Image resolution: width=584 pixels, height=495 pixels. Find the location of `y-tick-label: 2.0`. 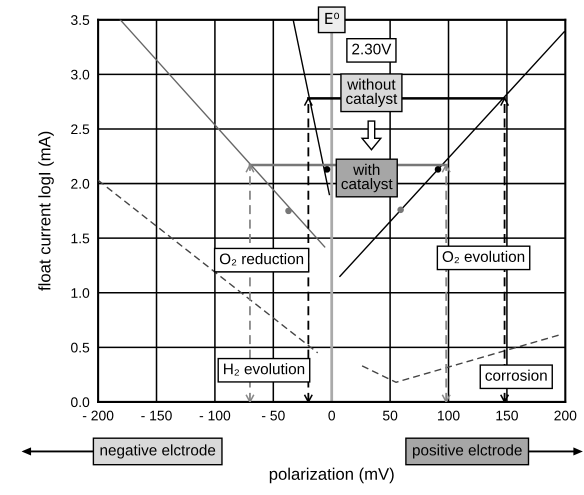

y-tick-label: 2.0 is located at coordinates (80, 183).